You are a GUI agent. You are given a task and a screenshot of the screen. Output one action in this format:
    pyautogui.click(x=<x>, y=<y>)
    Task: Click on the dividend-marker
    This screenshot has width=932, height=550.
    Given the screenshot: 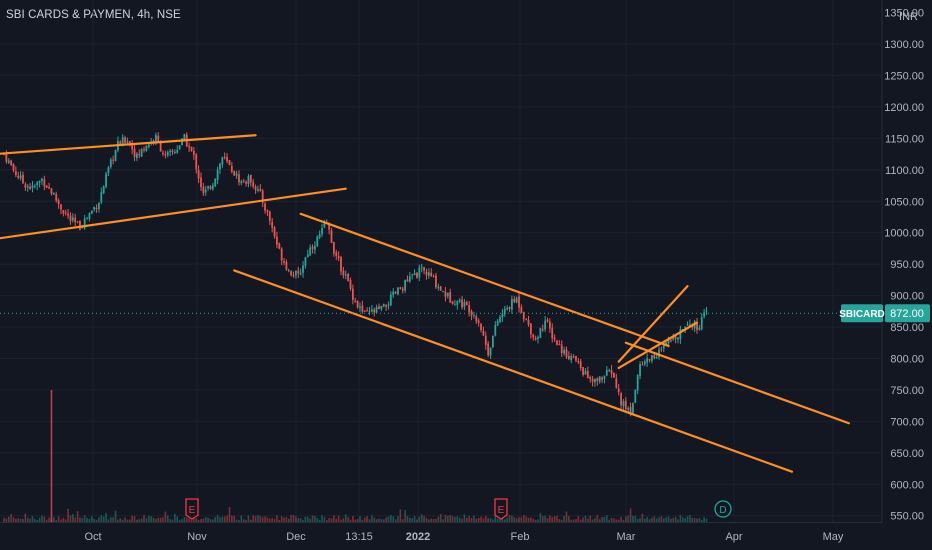 What is the action you would take?
    pyautogui.click(x=723, y=509)
    